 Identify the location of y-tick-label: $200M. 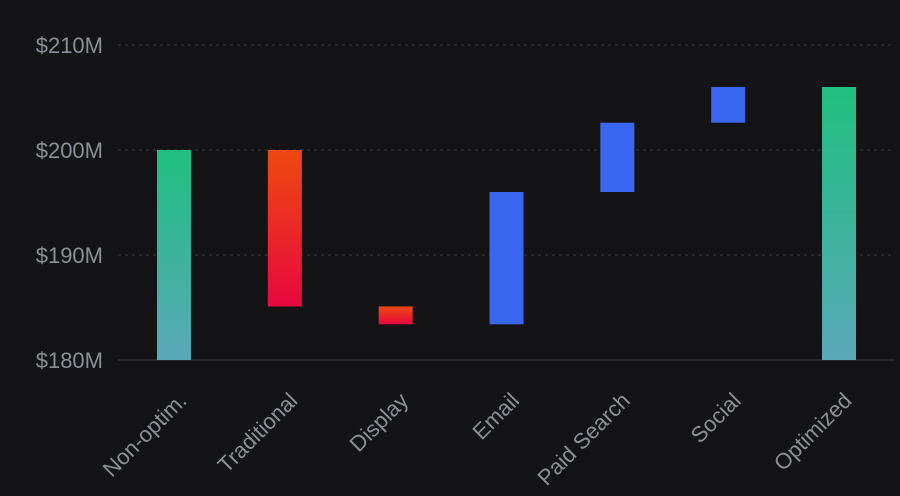
(69, 150).